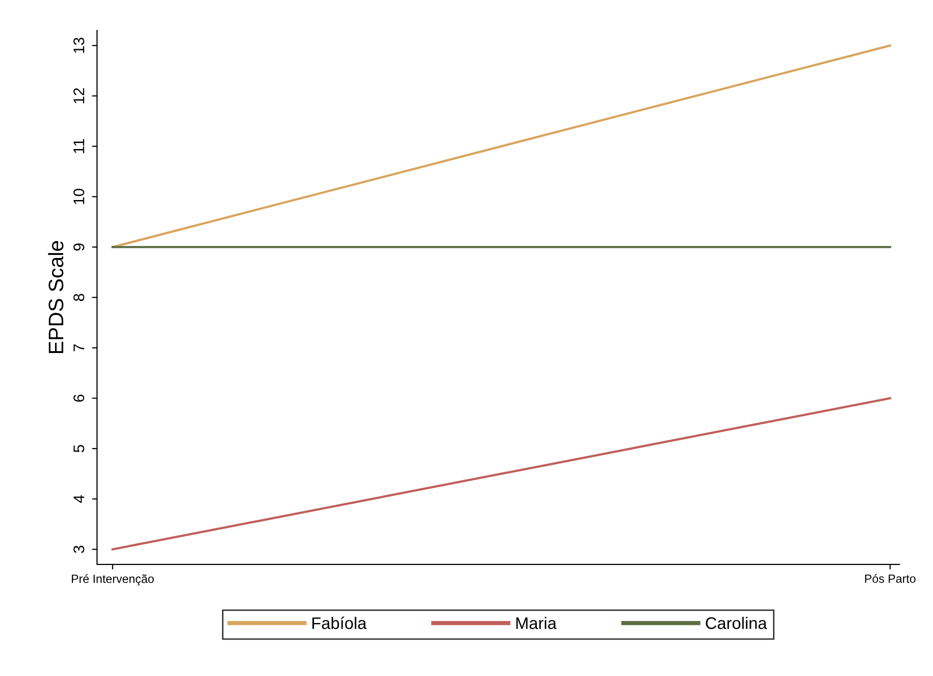  I want to click on x-tick-label: Pré Intervenção, so click(113, 580).